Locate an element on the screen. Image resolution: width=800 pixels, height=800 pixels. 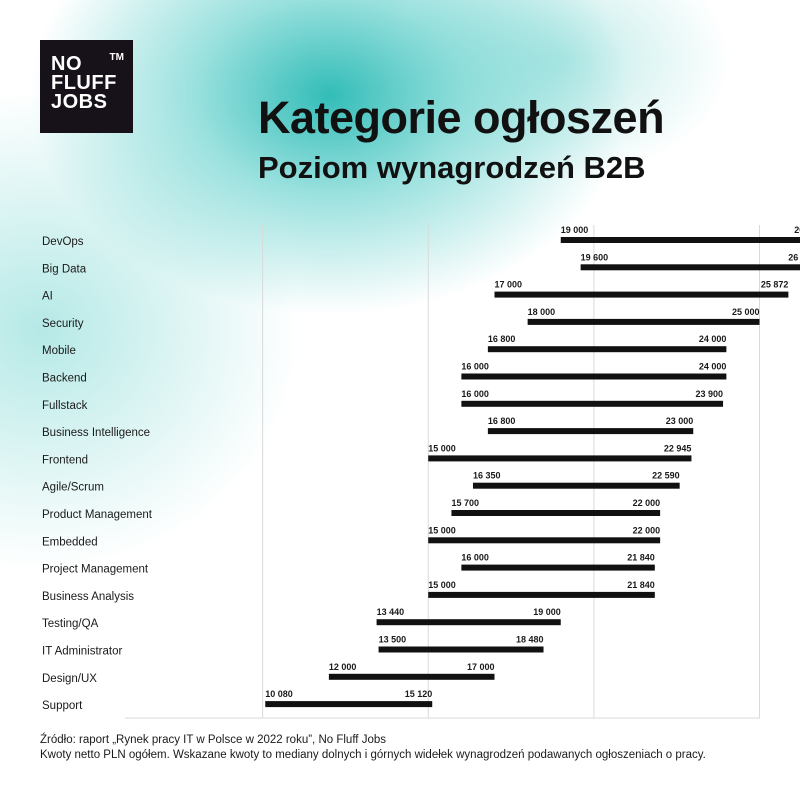
category-label: Mobile is located at coordinates (59, 351).